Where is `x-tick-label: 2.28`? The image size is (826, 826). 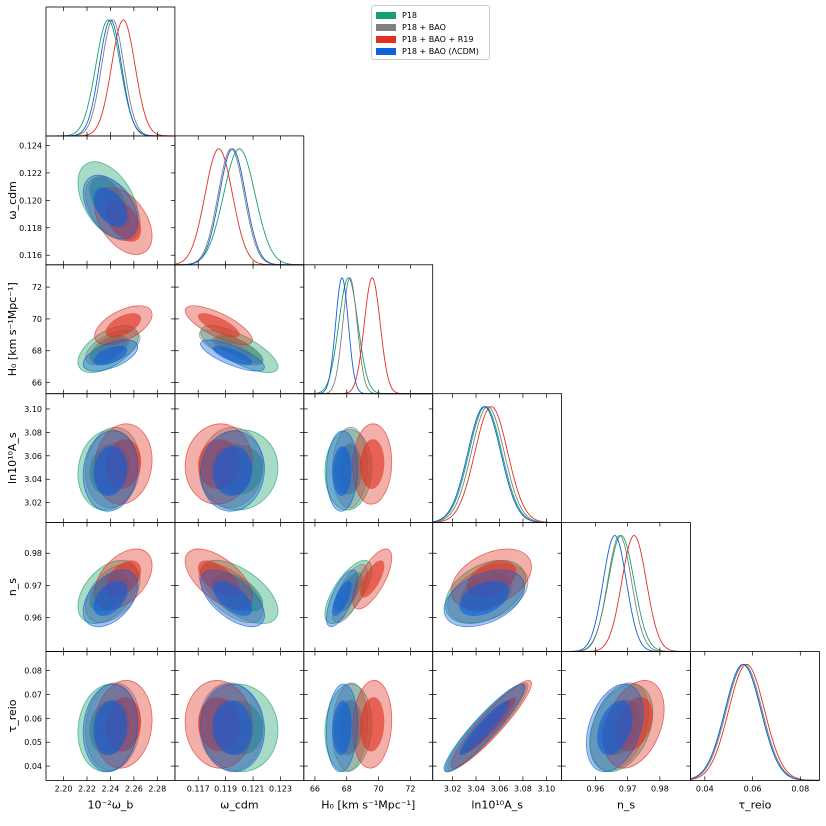
x-tick-label: 2.28 is located at coordinates (157, 788).